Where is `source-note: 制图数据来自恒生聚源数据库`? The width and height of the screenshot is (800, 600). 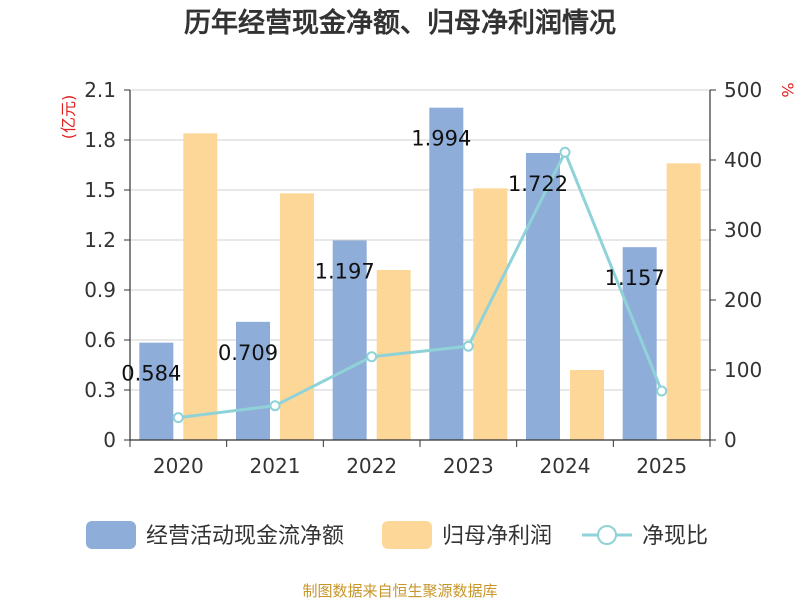 source-note: 制图数据来自恒生聚源数据库 is located at coordinates (399, 591).